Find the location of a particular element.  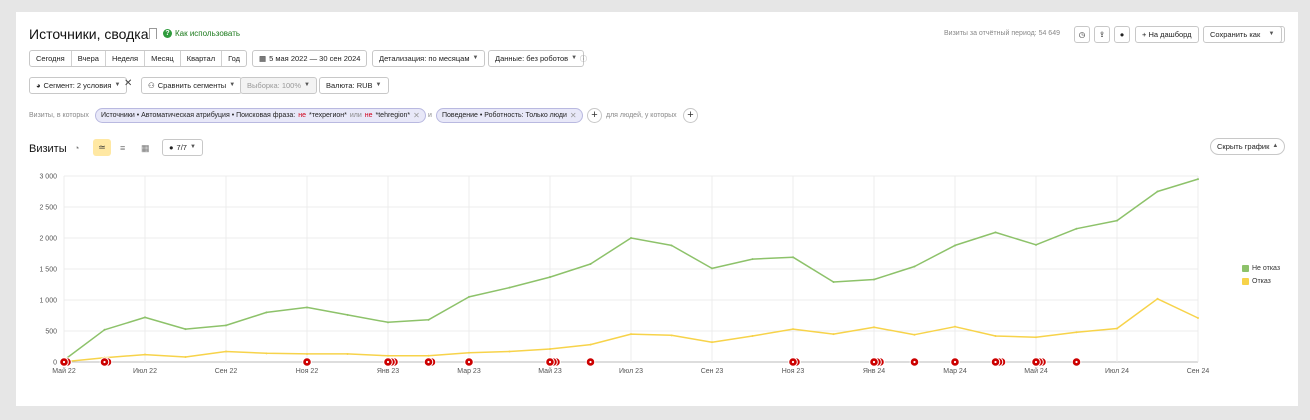

segment-select: ◕ Сегмент: 2 условия ▼ is located at coordinates (78, 85).